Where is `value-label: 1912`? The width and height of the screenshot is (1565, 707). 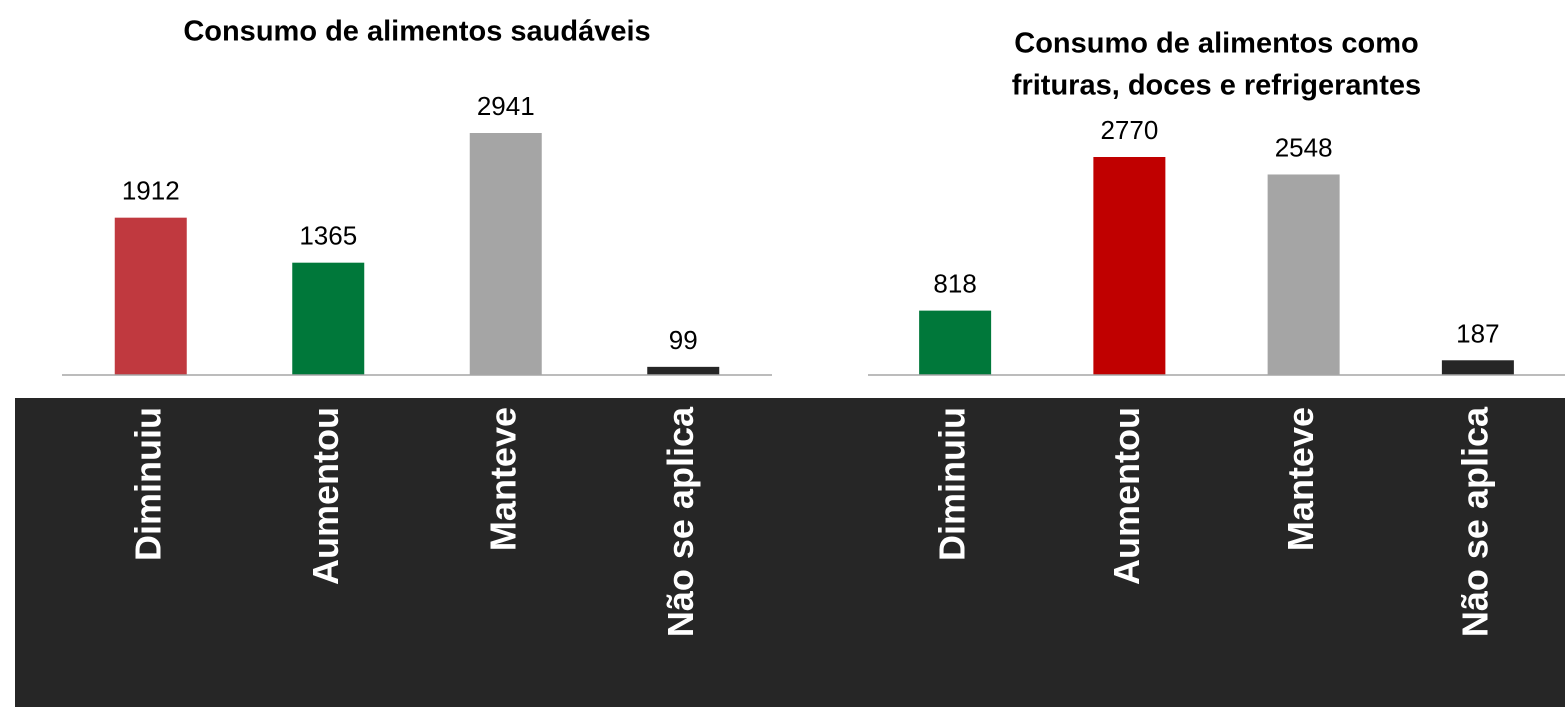
value-label: 1912 is located at coordinates (151, 191).